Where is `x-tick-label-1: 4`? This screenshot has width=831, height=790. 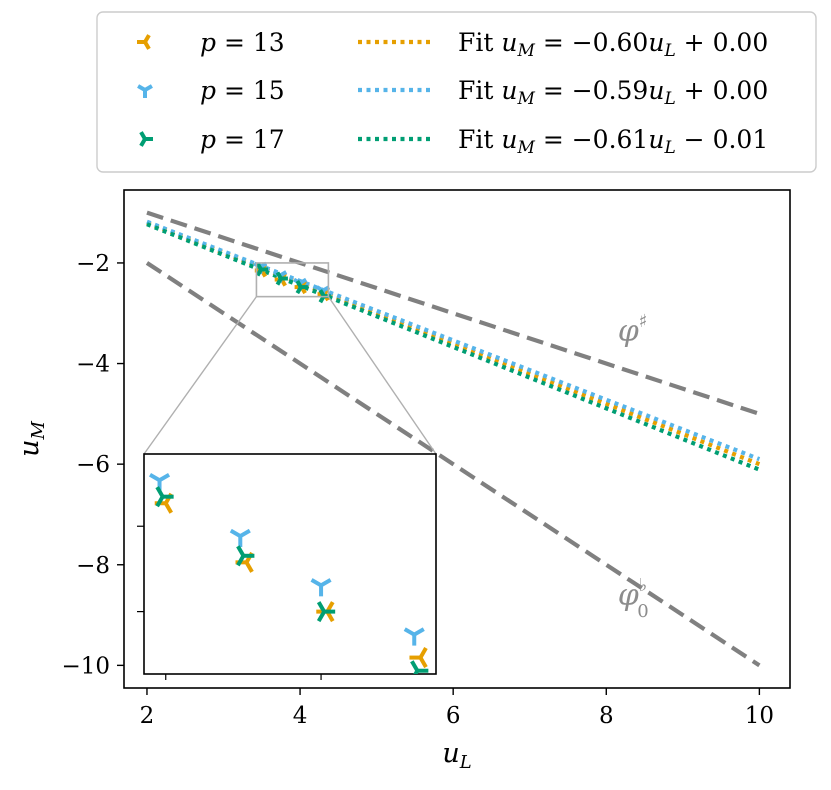 x-tick-label-1: 4 is located at coordinates (300, 716).